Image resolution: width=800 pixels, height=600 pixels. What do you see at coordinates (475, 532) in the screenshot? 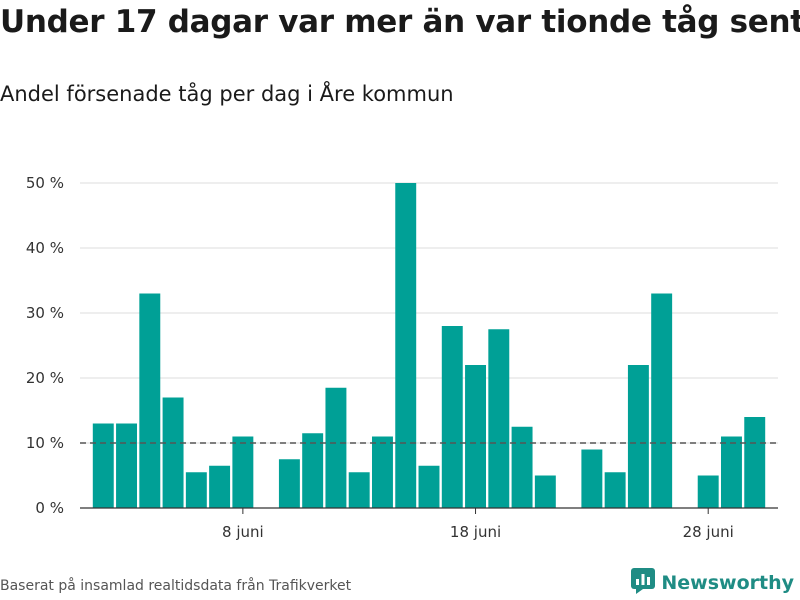
I see `x-tick-label: 18 juni` at bounding box center [475, 532].